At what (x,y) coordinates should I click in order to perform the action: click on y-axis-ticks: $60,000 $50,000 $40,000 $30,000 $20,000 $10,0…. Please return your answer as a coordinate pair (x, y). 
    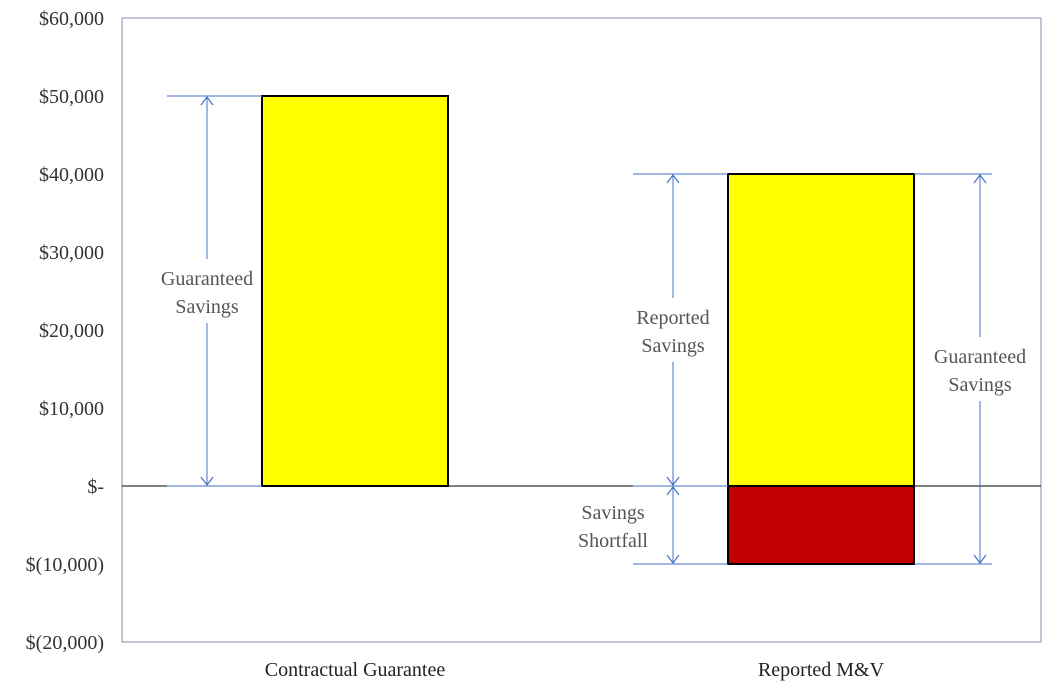
    Looking at the image, I should click on (65, 331).